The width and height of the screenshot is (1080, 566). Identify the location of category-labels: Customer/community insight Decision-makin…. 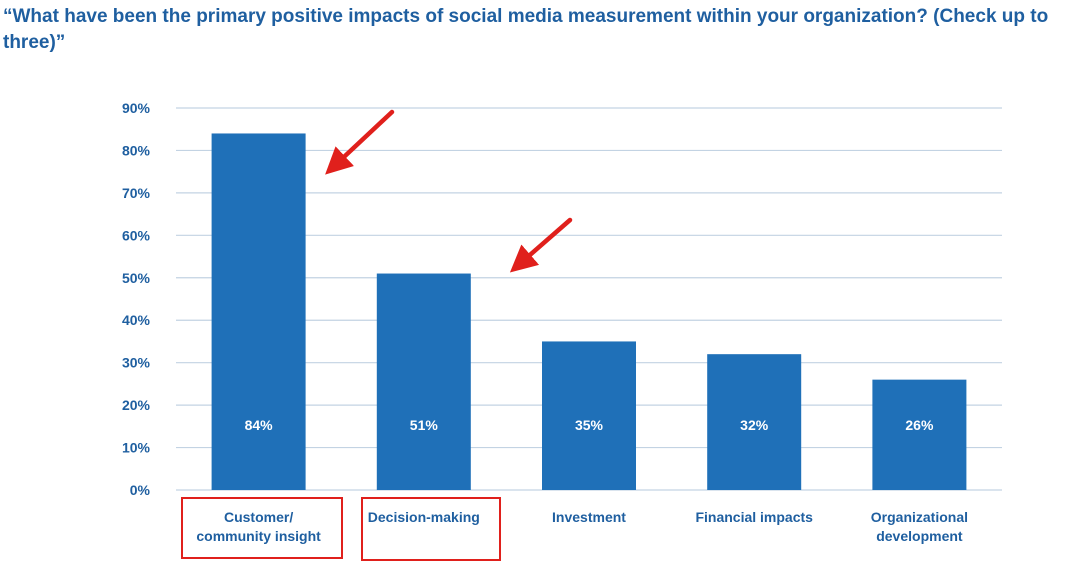
(582, 526).